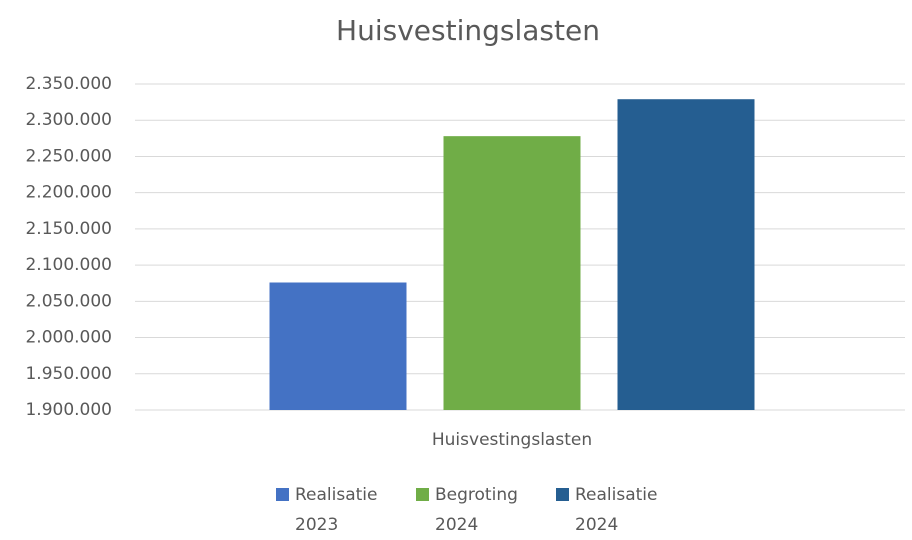 The height and width of the screenshot is (540, 912). I want to click on x-tick-label: Huisvestingslasten, so click(512, 440).